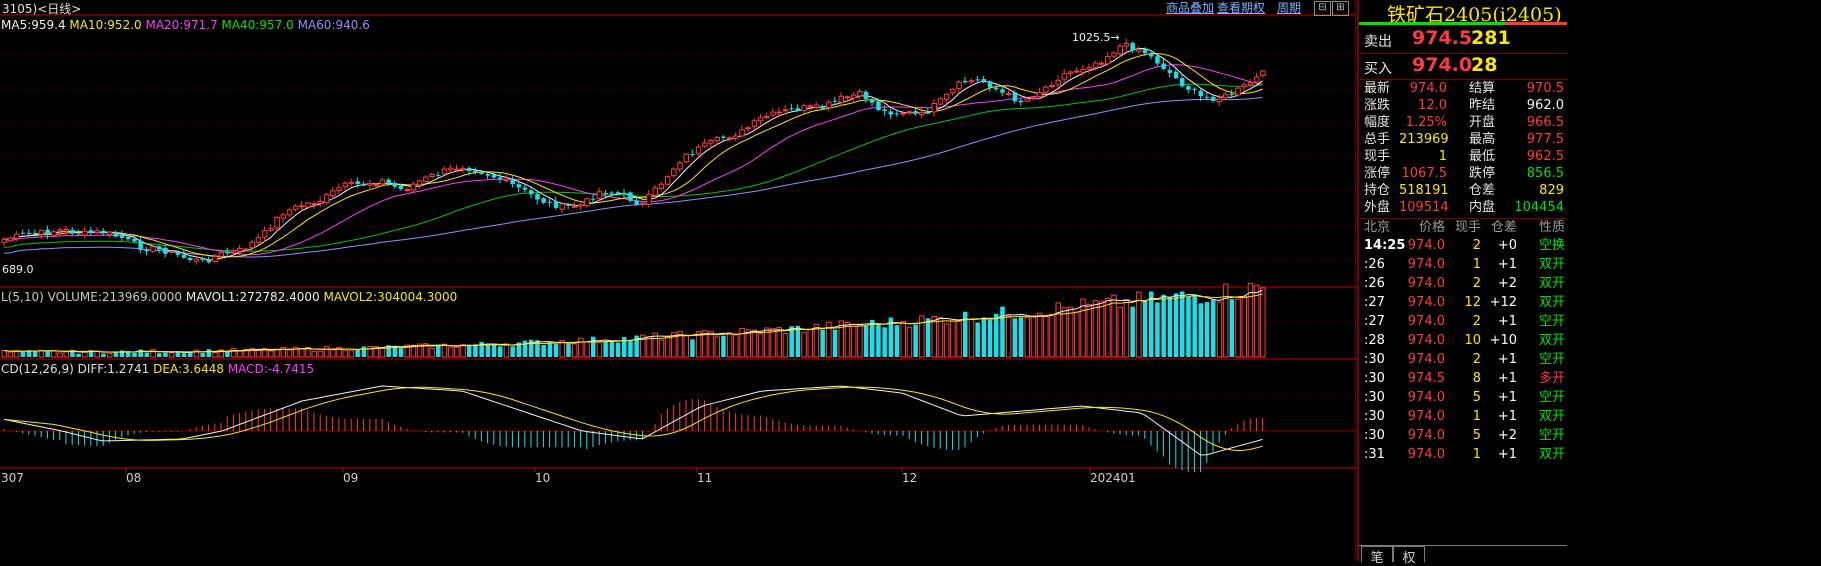 The height and width of the screenshot is (566, 1821). What do you see at coordinates (1378, 42) in the screenshot?
I see `sell-label: 卖出` at bounding box center [1378, 42].